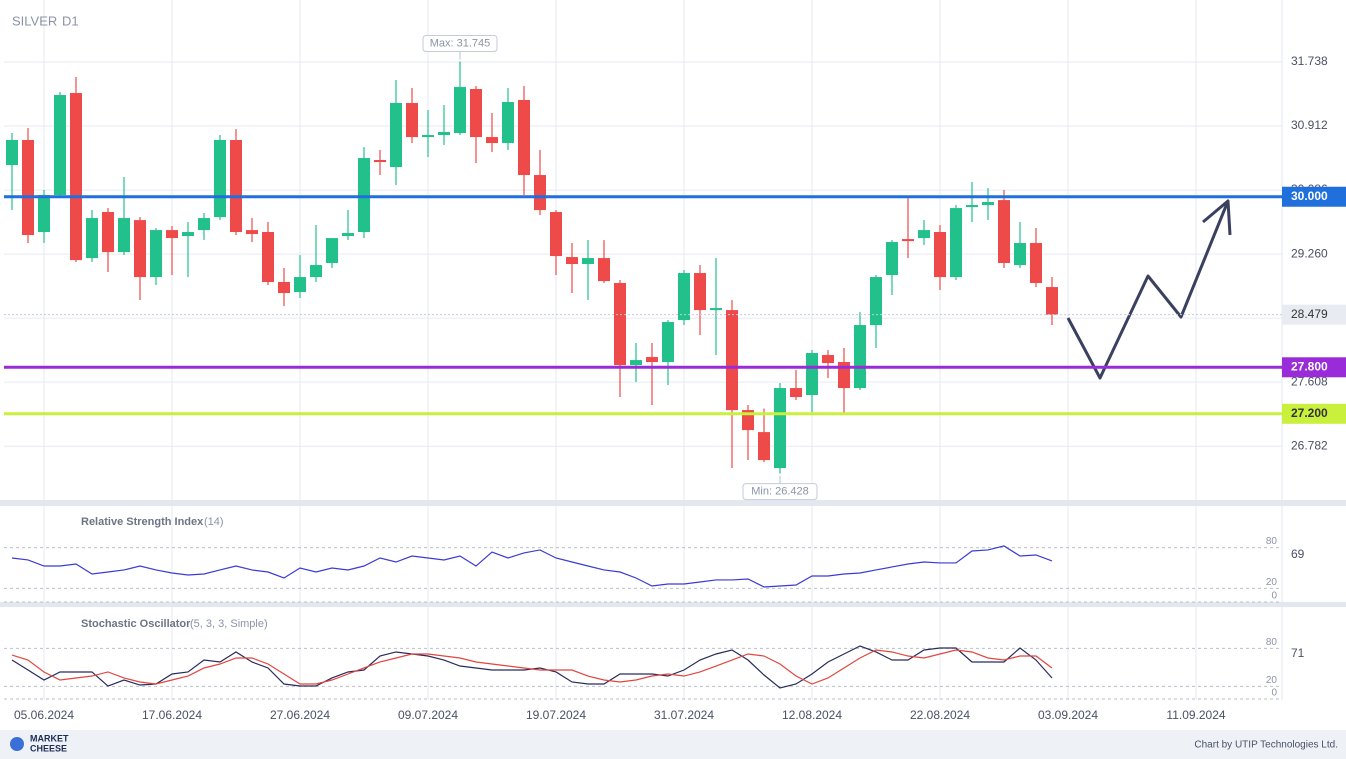 The image size is (1346, 759). I want to click on x-tick-label: 11.09.2024, so click(1195, 715).